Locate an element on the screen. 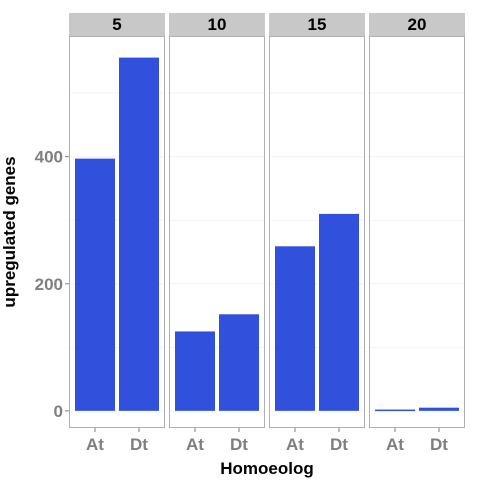 The height and width of the screenshot is (480, 480). facet-strip-label: 15 is located at coordinates (317, 24).